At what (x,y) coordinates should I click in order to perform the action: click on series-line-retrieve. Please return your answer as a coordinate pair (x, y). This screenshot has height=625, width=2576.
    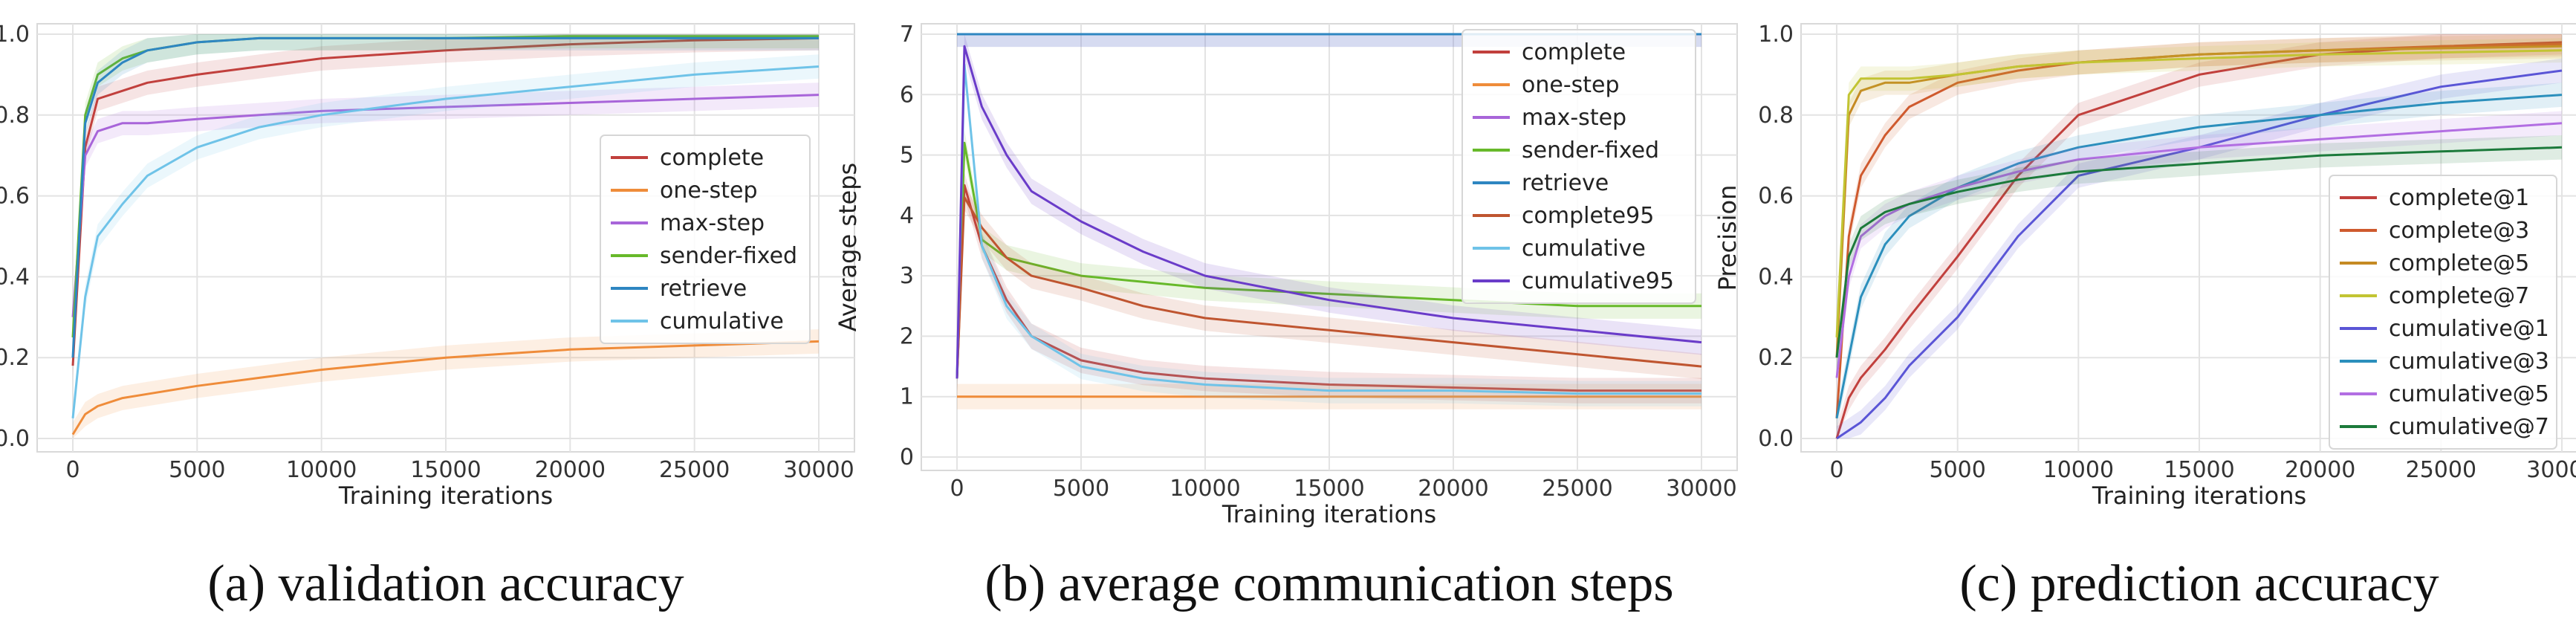
    Looking at the image, I should click on (445, 197).